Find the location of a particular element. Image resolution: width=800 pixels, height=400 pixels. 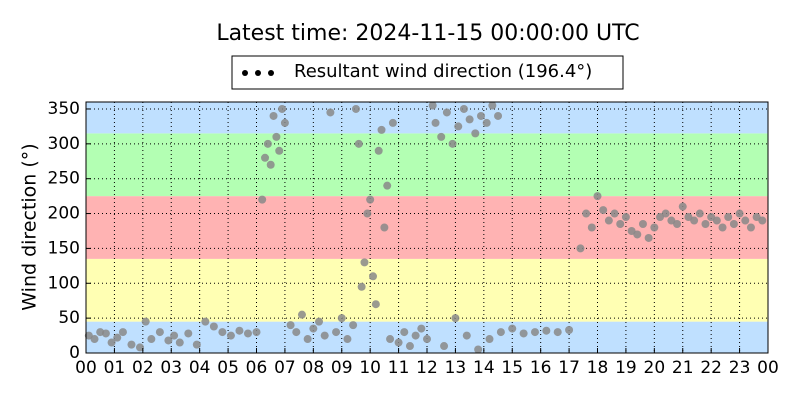

x-tick-label: 23 is located at coordinates (740, 368).